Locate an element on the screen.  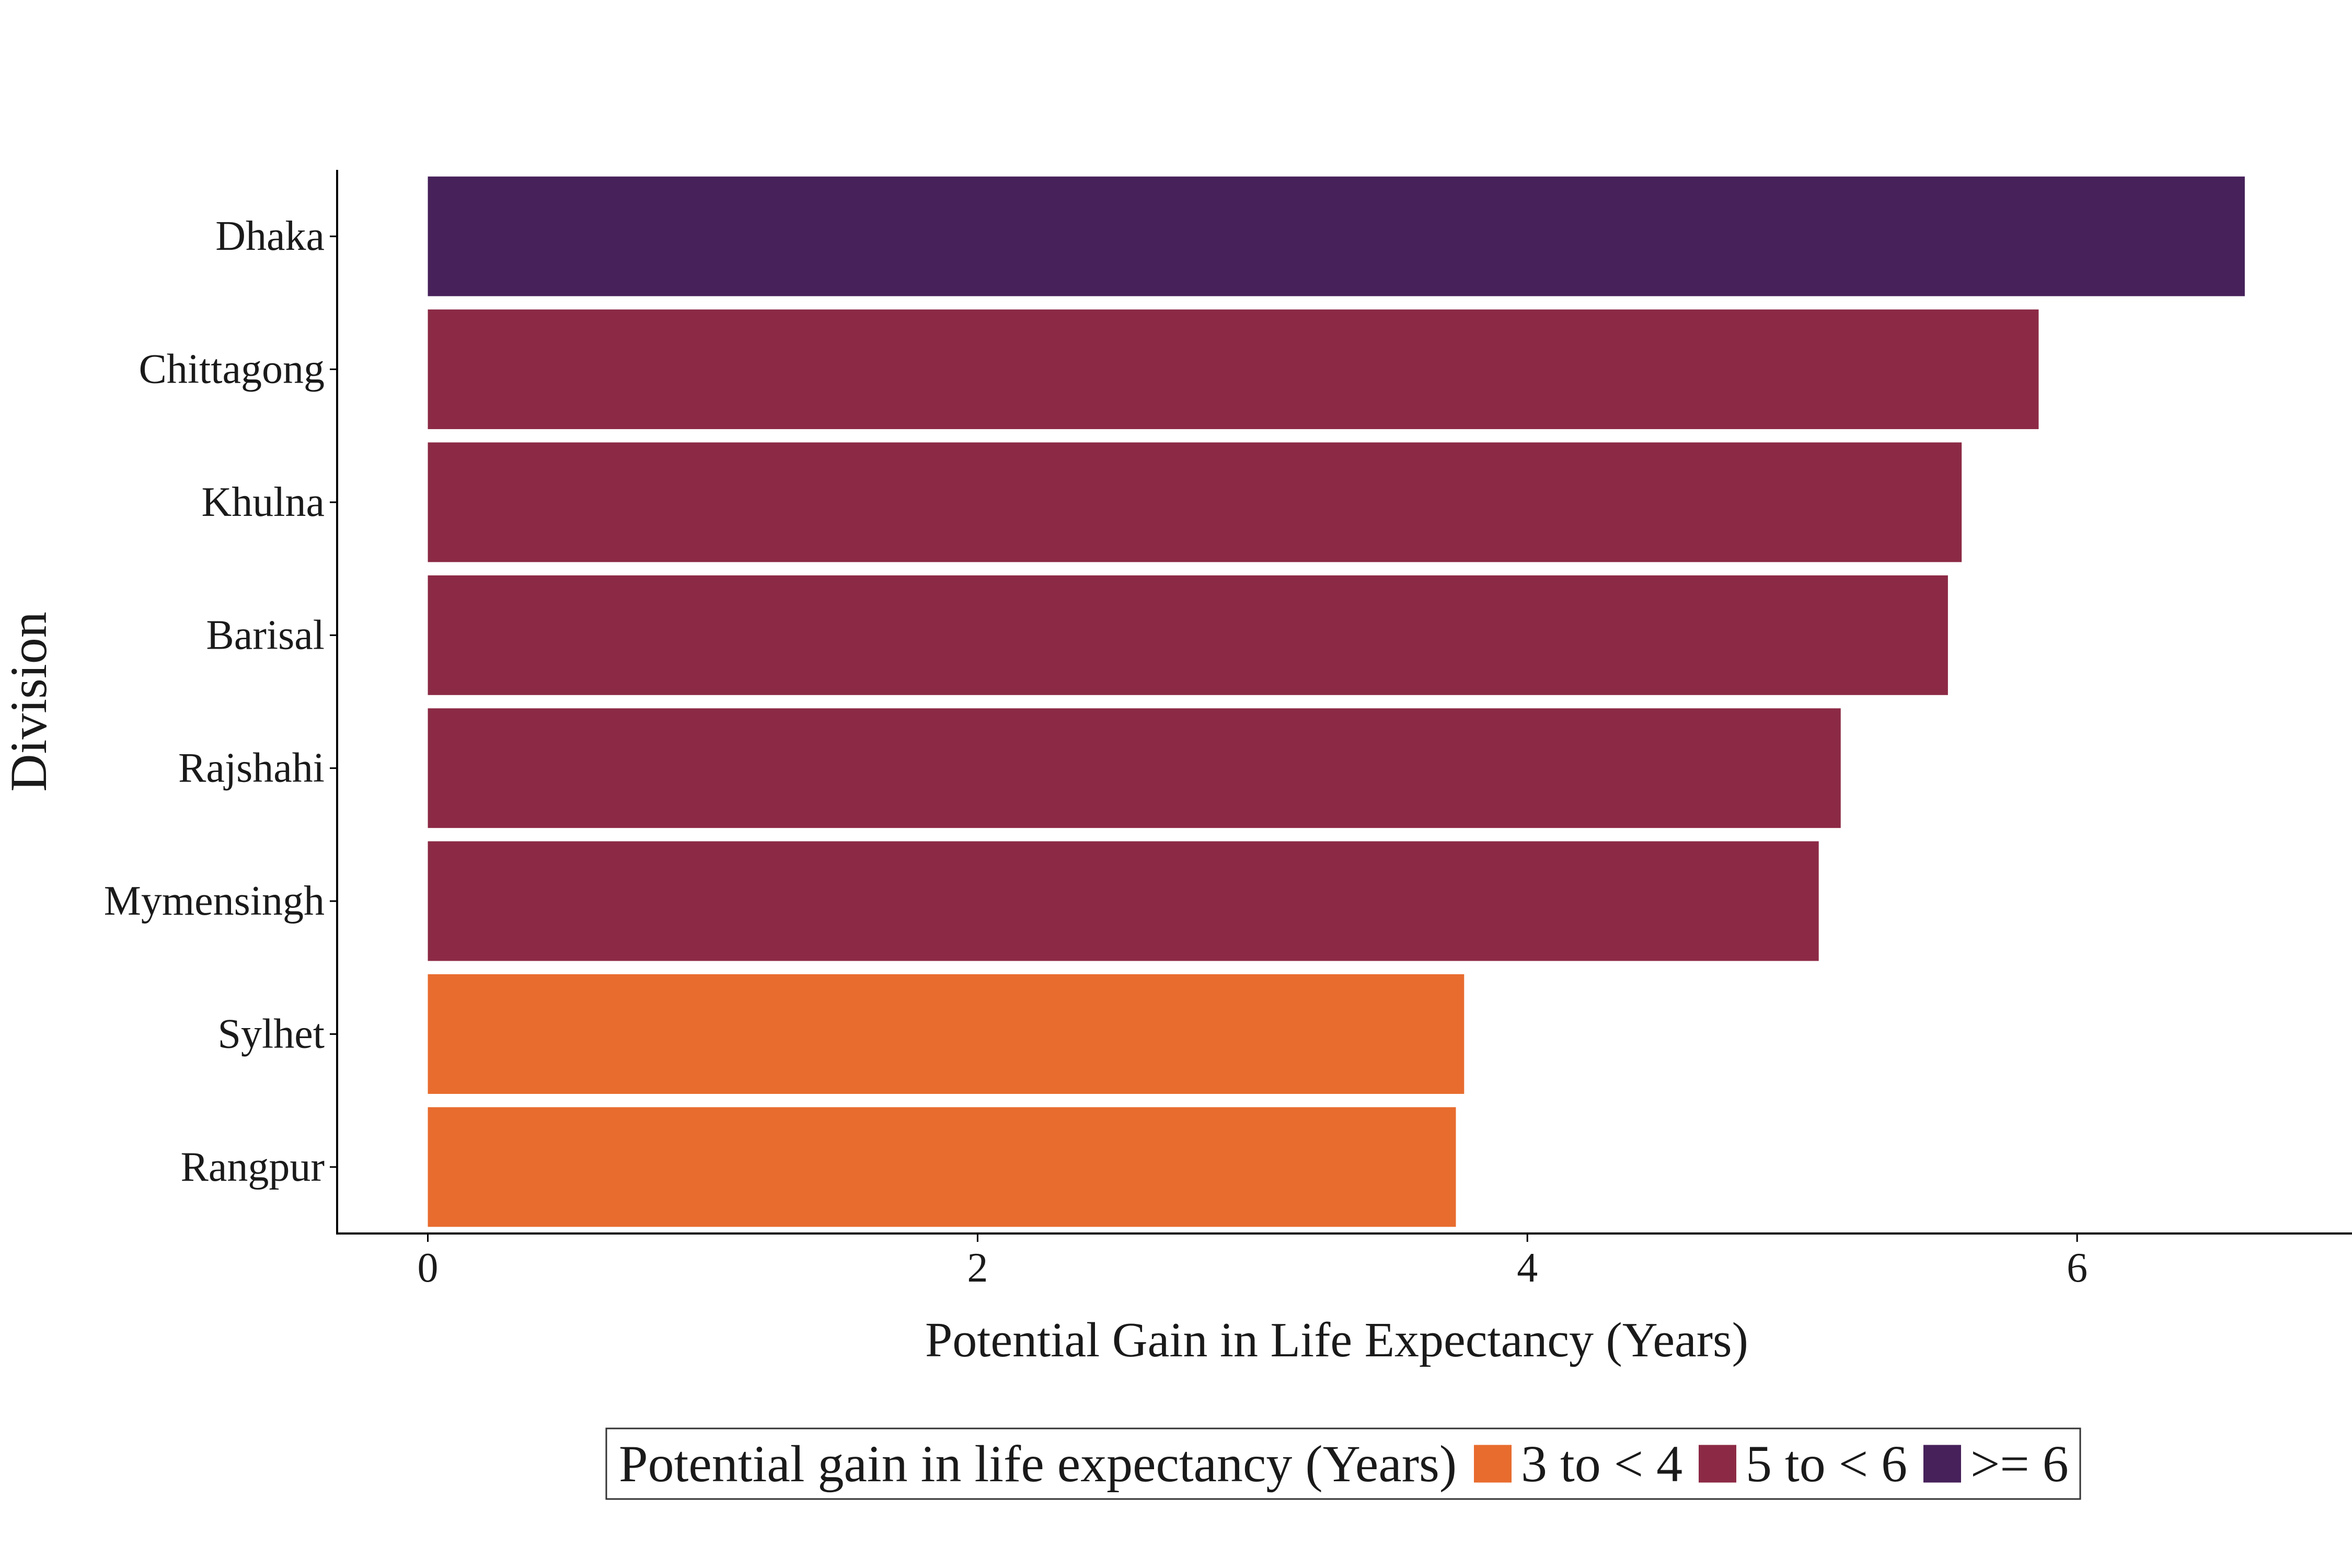
y-axis-label: Division is located at coordinates (28, 701).